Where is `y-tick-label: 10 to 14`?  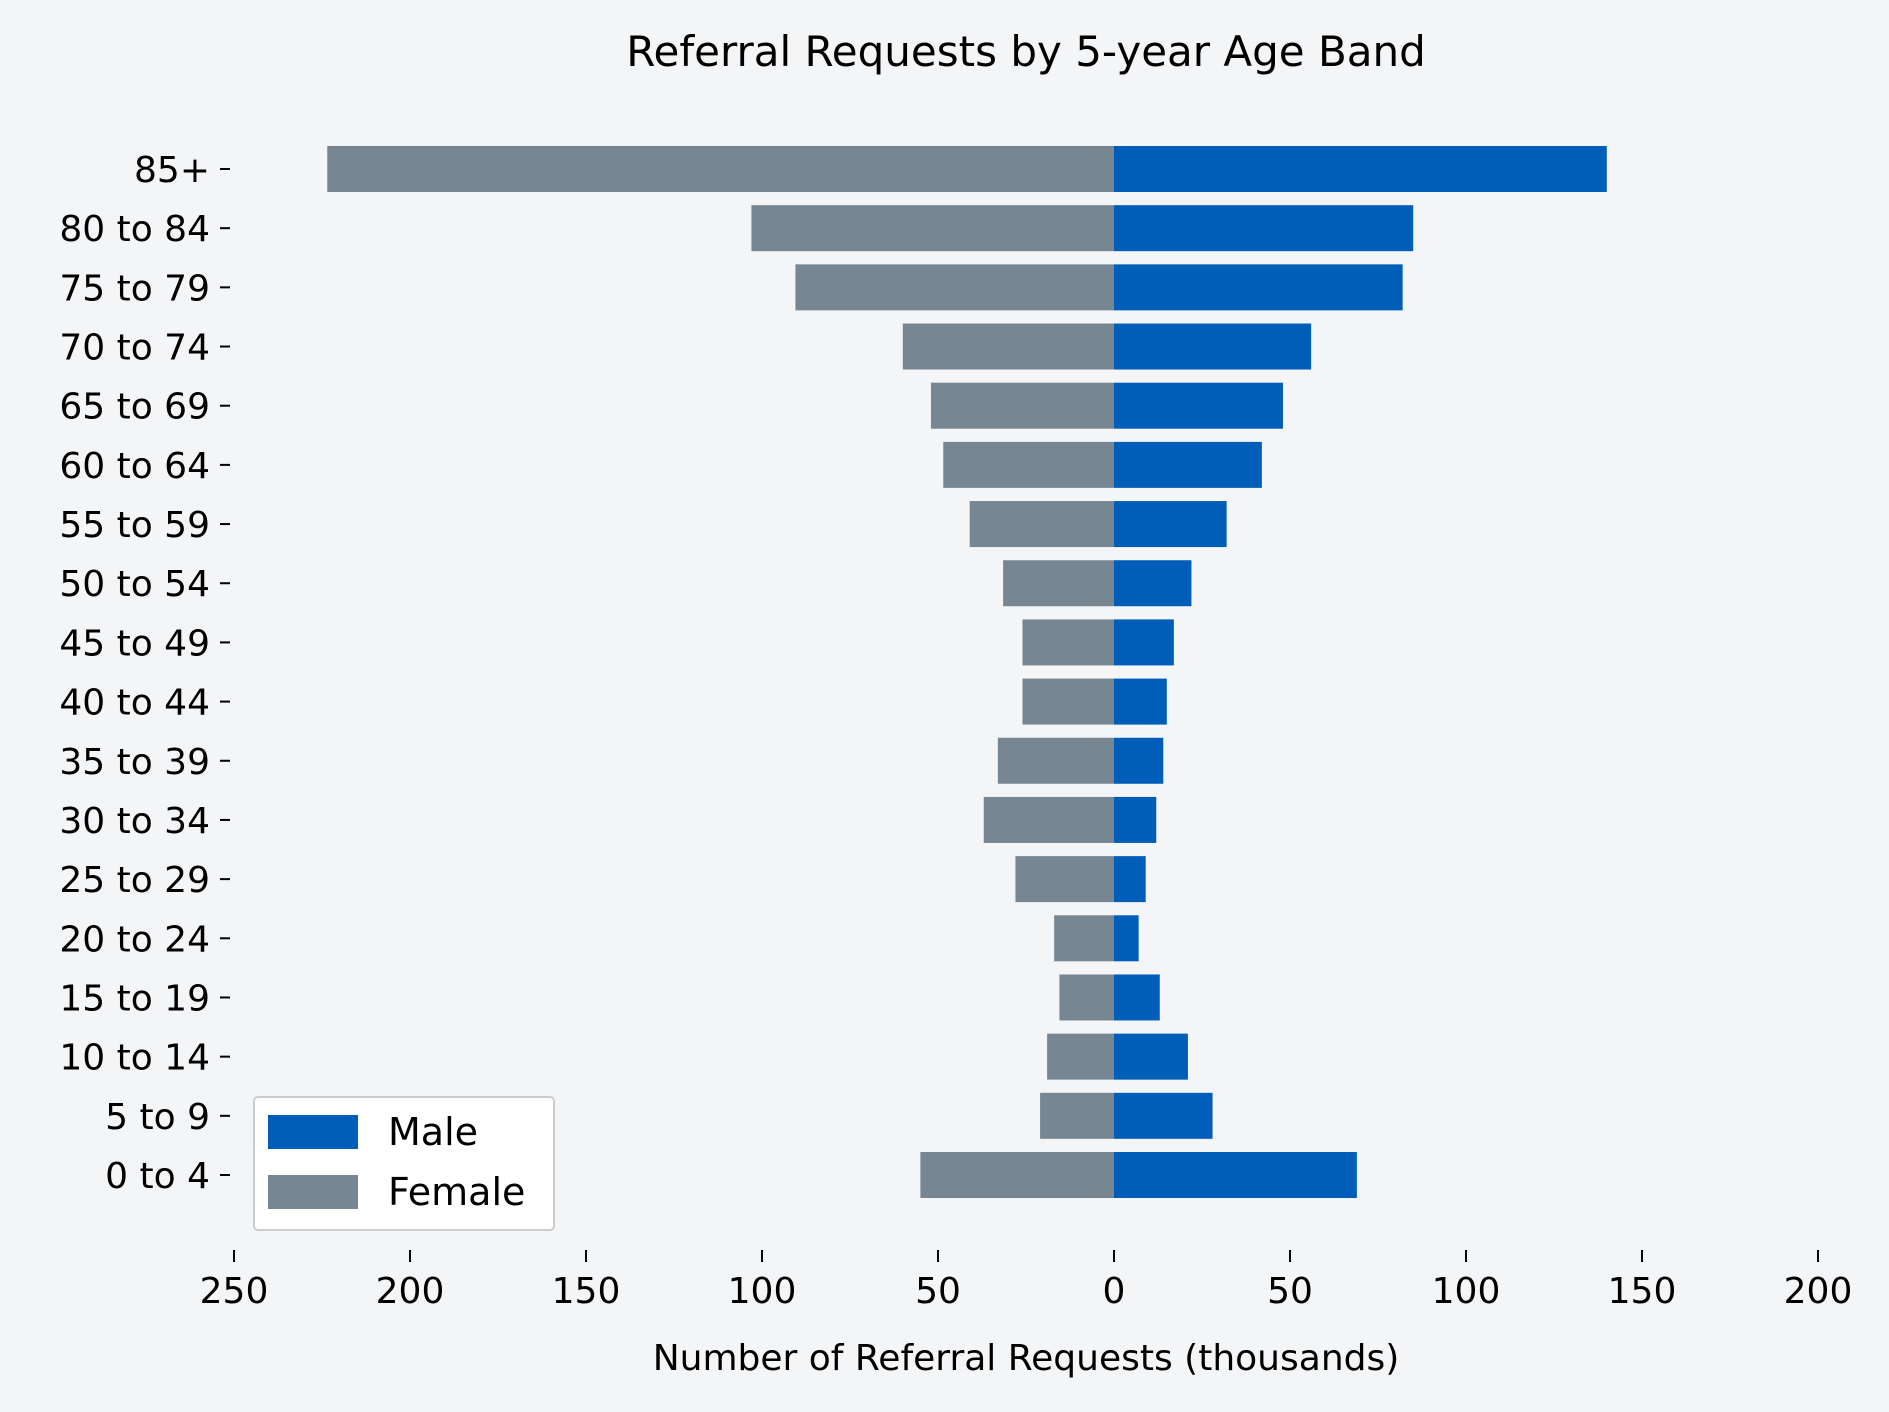
y-tick-label: 10 to 14 is located at coordinates (134, 1058).